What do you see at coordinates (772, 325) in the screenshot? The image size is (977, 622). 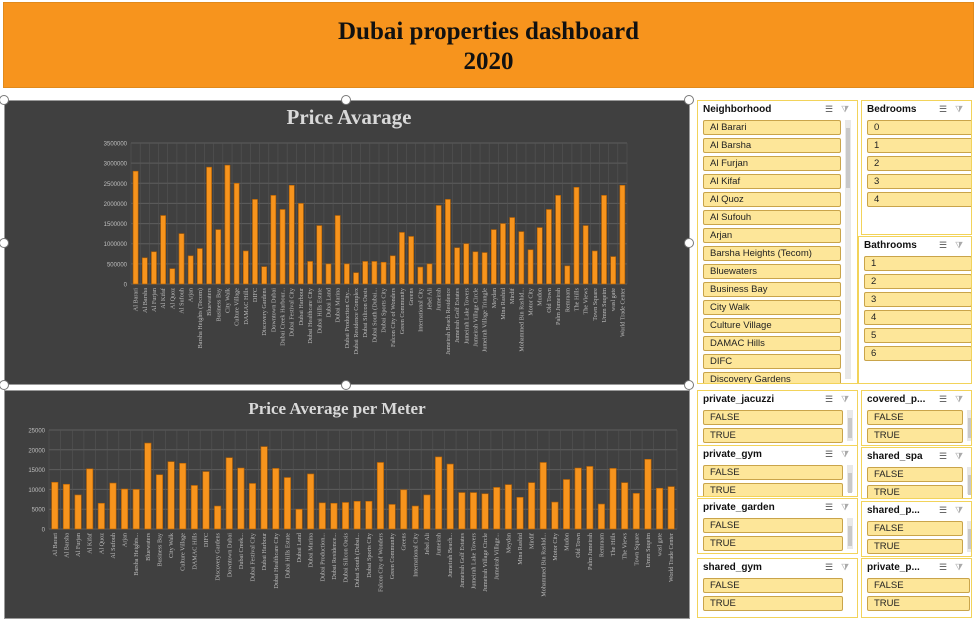 I see `slicer-item: Culture Village` at bounding box center [772, 325].